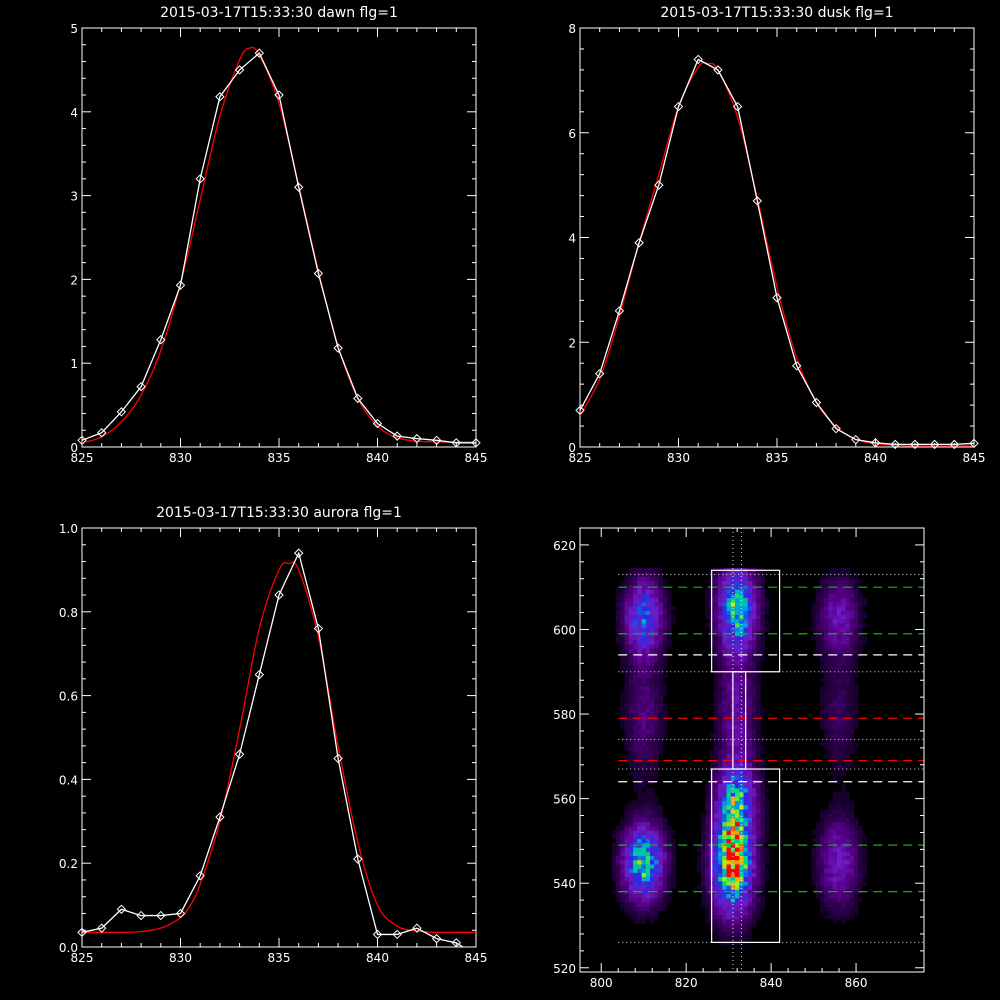  Describe the element at coordinates (564, 630) in the screenshot. I see `panel4-ytick-label: 600` at that location.